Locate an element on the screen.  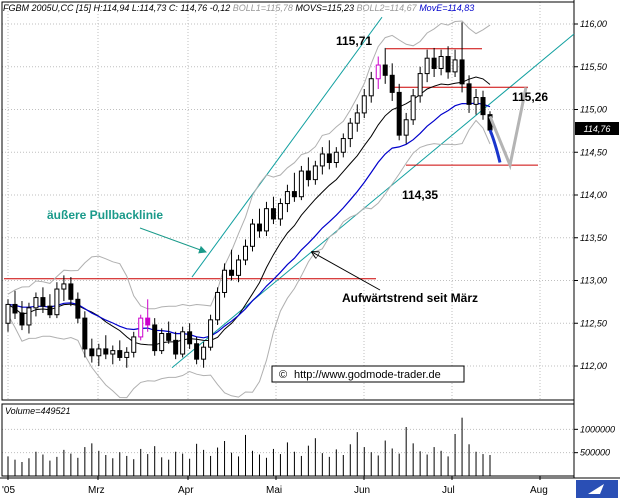
resistance-mid-label: 115,26 is located at coordinates (530, 97).